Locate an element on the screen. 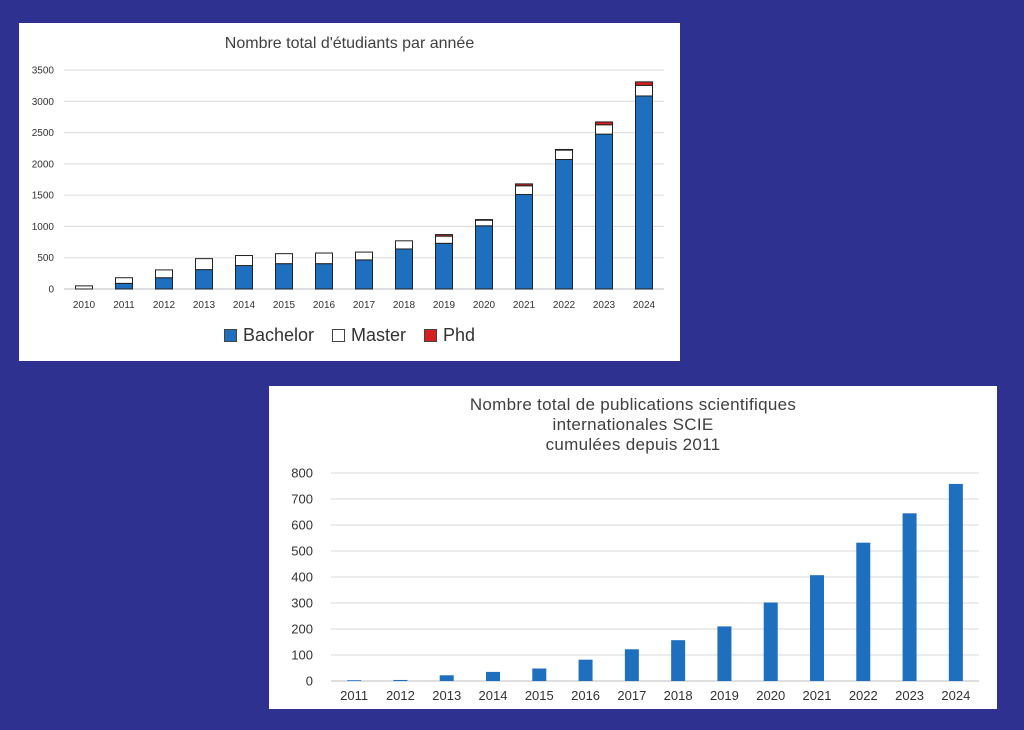  y-tick-label: 1500 is located at coordinates (43, 196).